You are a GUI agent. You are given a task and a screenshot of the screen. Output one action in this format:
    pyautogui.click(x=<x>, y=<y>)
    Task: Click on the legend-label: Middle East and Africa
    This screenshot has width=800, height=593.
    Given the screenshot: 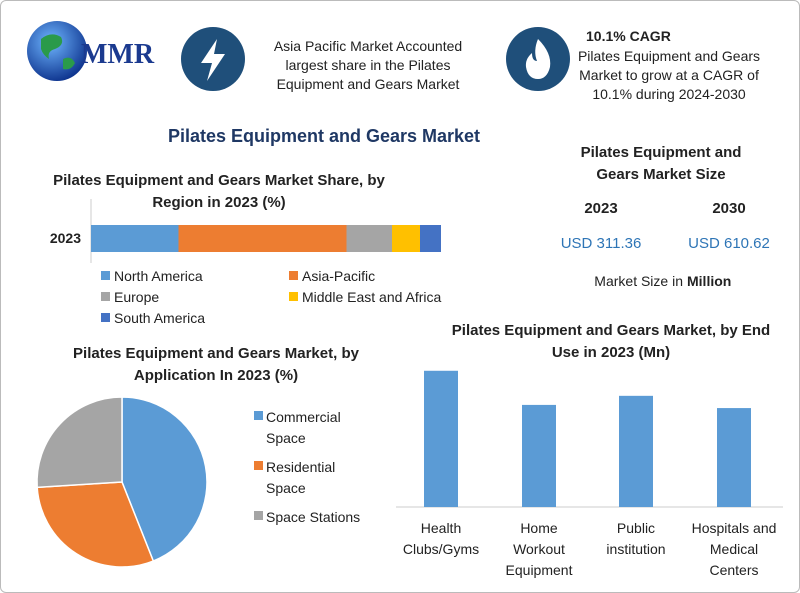 What is the action you would take?
    pyautogui.click(x=372, y=297)
    